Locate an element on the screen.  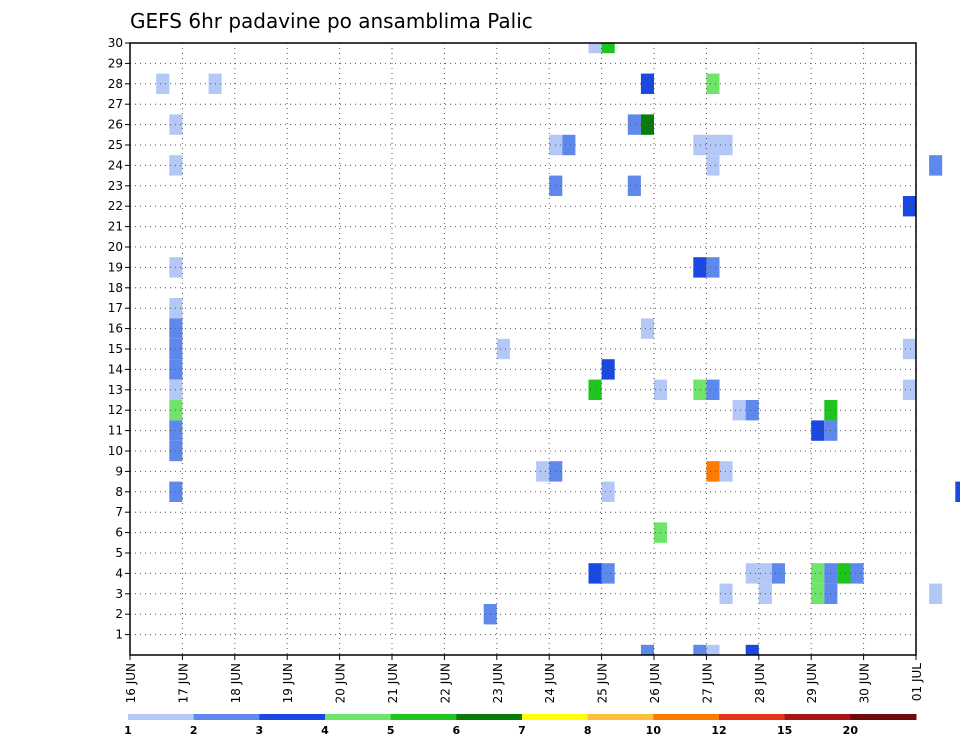
y-tick-label: 18 is located at coordinates (115, 288).